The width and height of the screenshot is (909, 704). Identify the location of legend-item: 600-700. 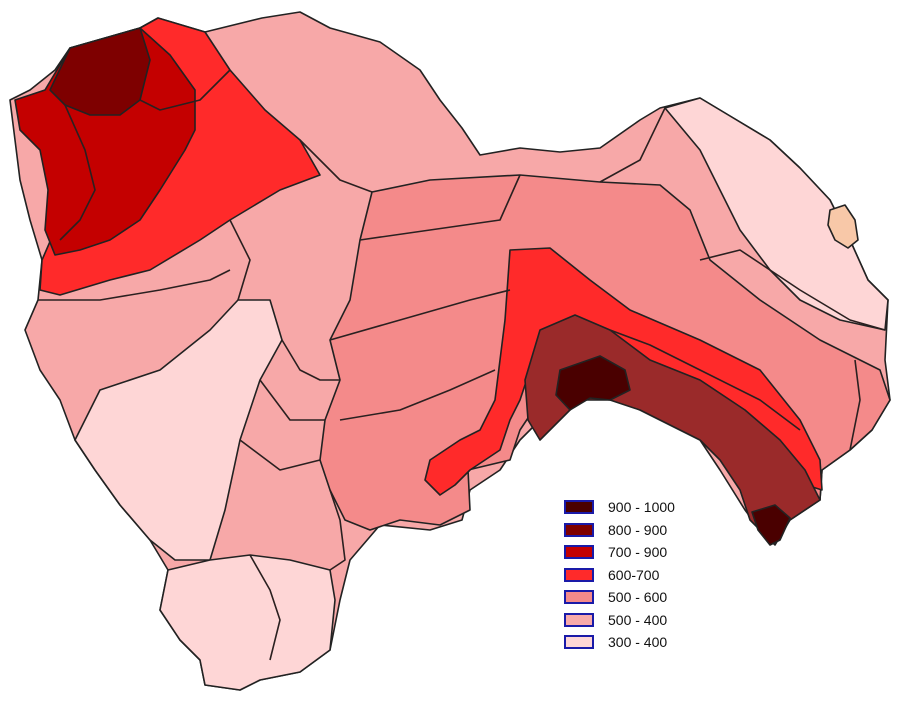
(644, 575).